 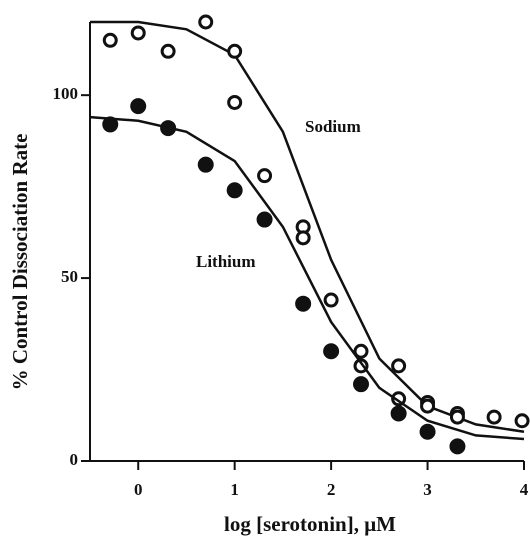 I want to click on series-annotation: Lithium, so click(x=226, y=261).